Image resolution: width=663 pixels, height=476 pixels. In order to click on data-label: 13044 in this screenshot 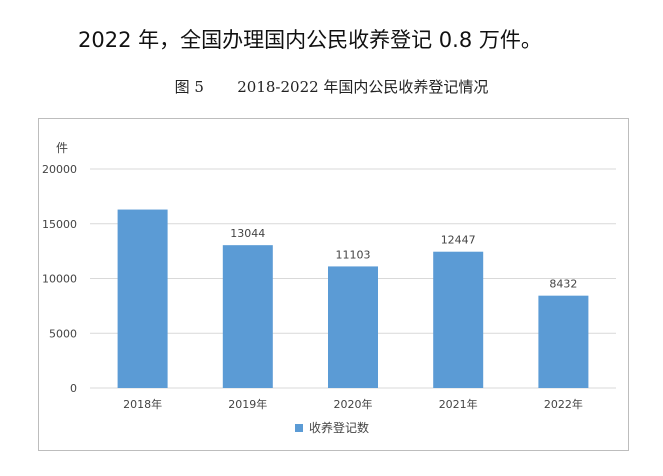, I will do `click(247, 233)`.